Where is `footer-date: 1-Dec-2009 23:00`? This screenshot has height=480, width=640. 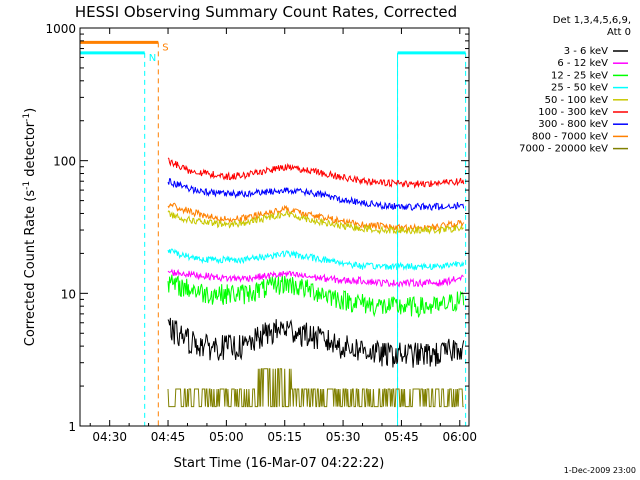 footer-date: 1-Dec-2009 23:00 is located at coordinates (600, 470).